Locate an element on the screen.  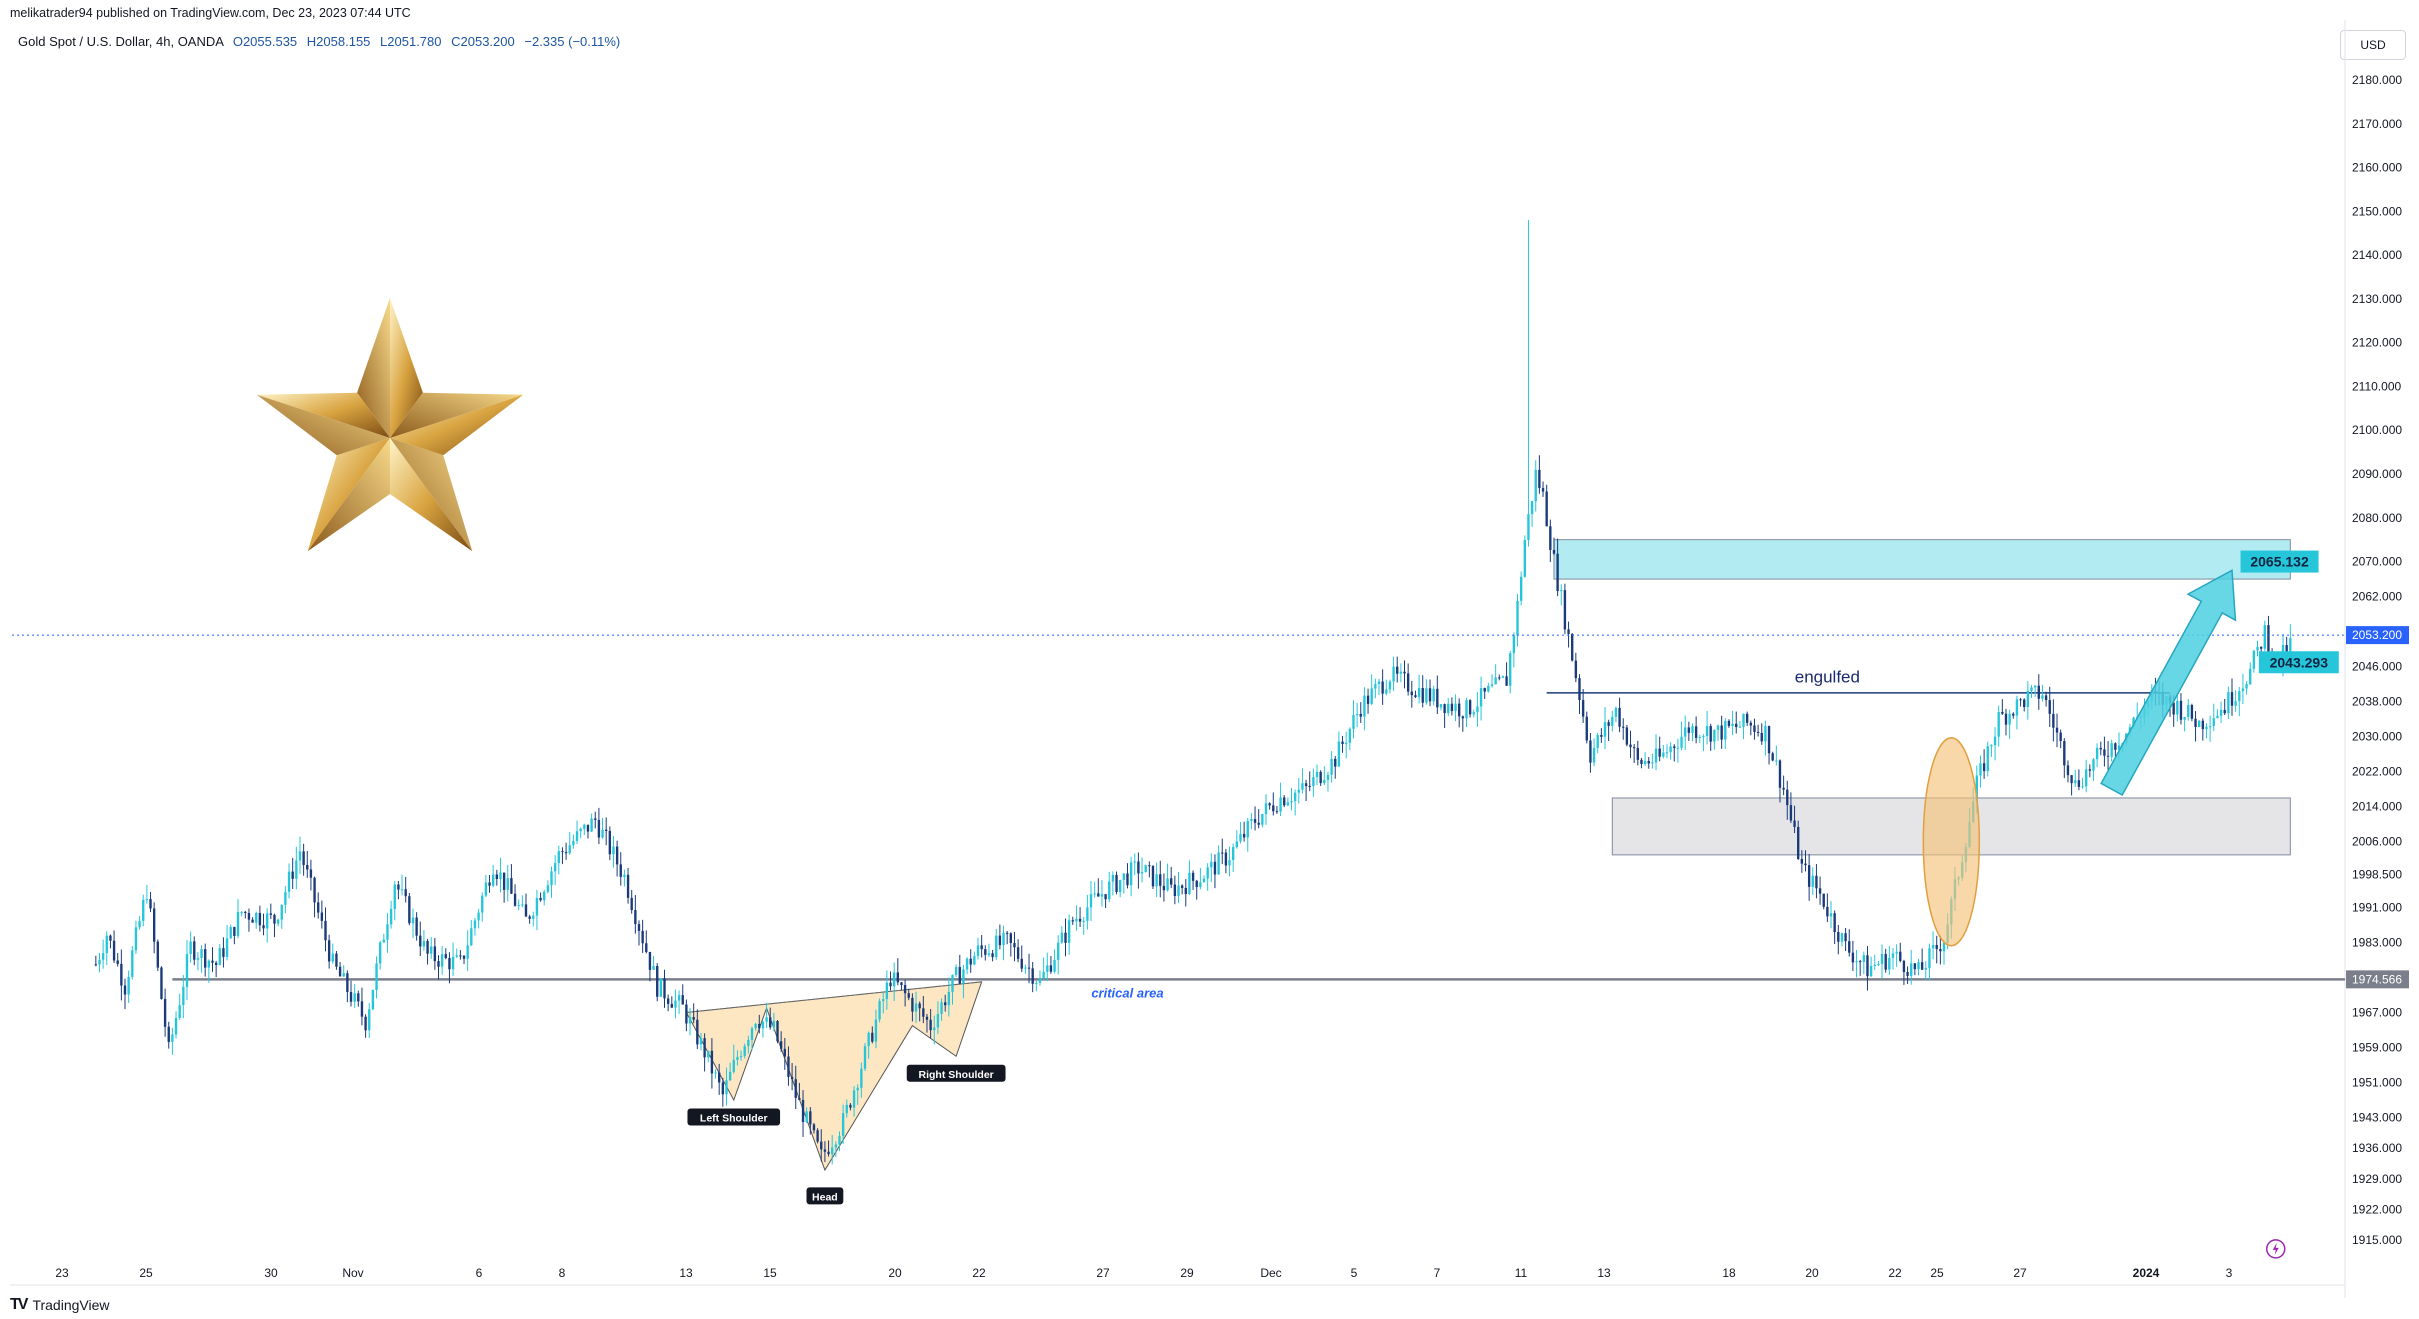
symbol-title: Gold Spot / U.S. Dollar, 4h, OANDA is located at coordinates (121, 41).